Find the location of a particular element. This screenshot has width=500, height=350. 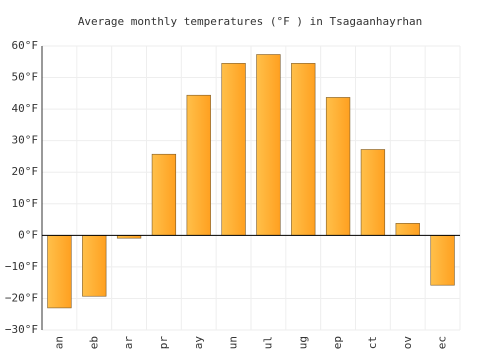

y-tick-label: 0°F is located at coordinates (28, 234).